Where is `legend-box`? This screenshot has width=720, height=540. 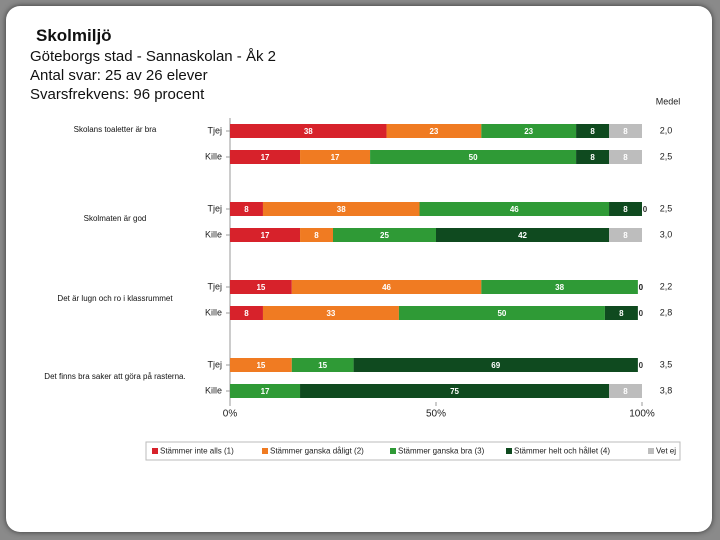 legend-box is located at coordinates (413, 451).